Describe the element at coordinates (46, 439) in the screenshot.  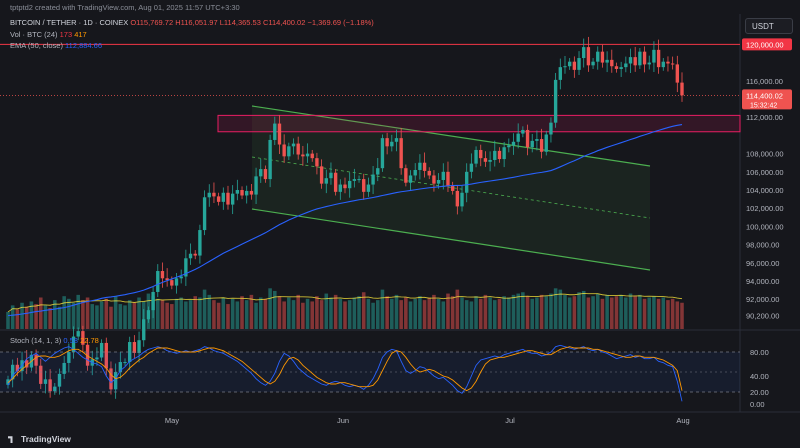
I see `brand-label: TradingView` at that location.